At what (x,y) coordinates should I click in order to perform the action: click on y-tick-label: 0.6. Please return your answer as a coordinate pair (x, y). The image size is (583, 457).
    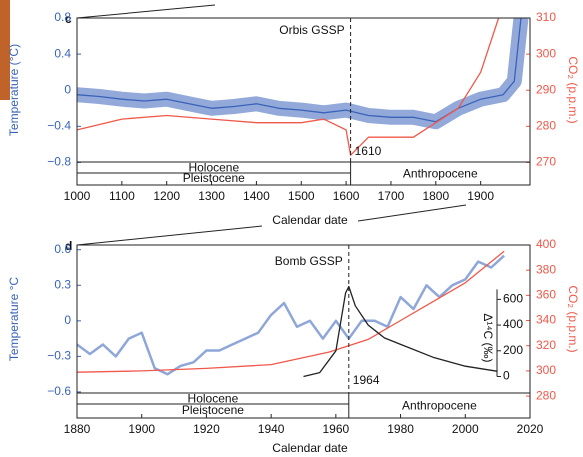
    Looking at the image, I should click on (62, 249).